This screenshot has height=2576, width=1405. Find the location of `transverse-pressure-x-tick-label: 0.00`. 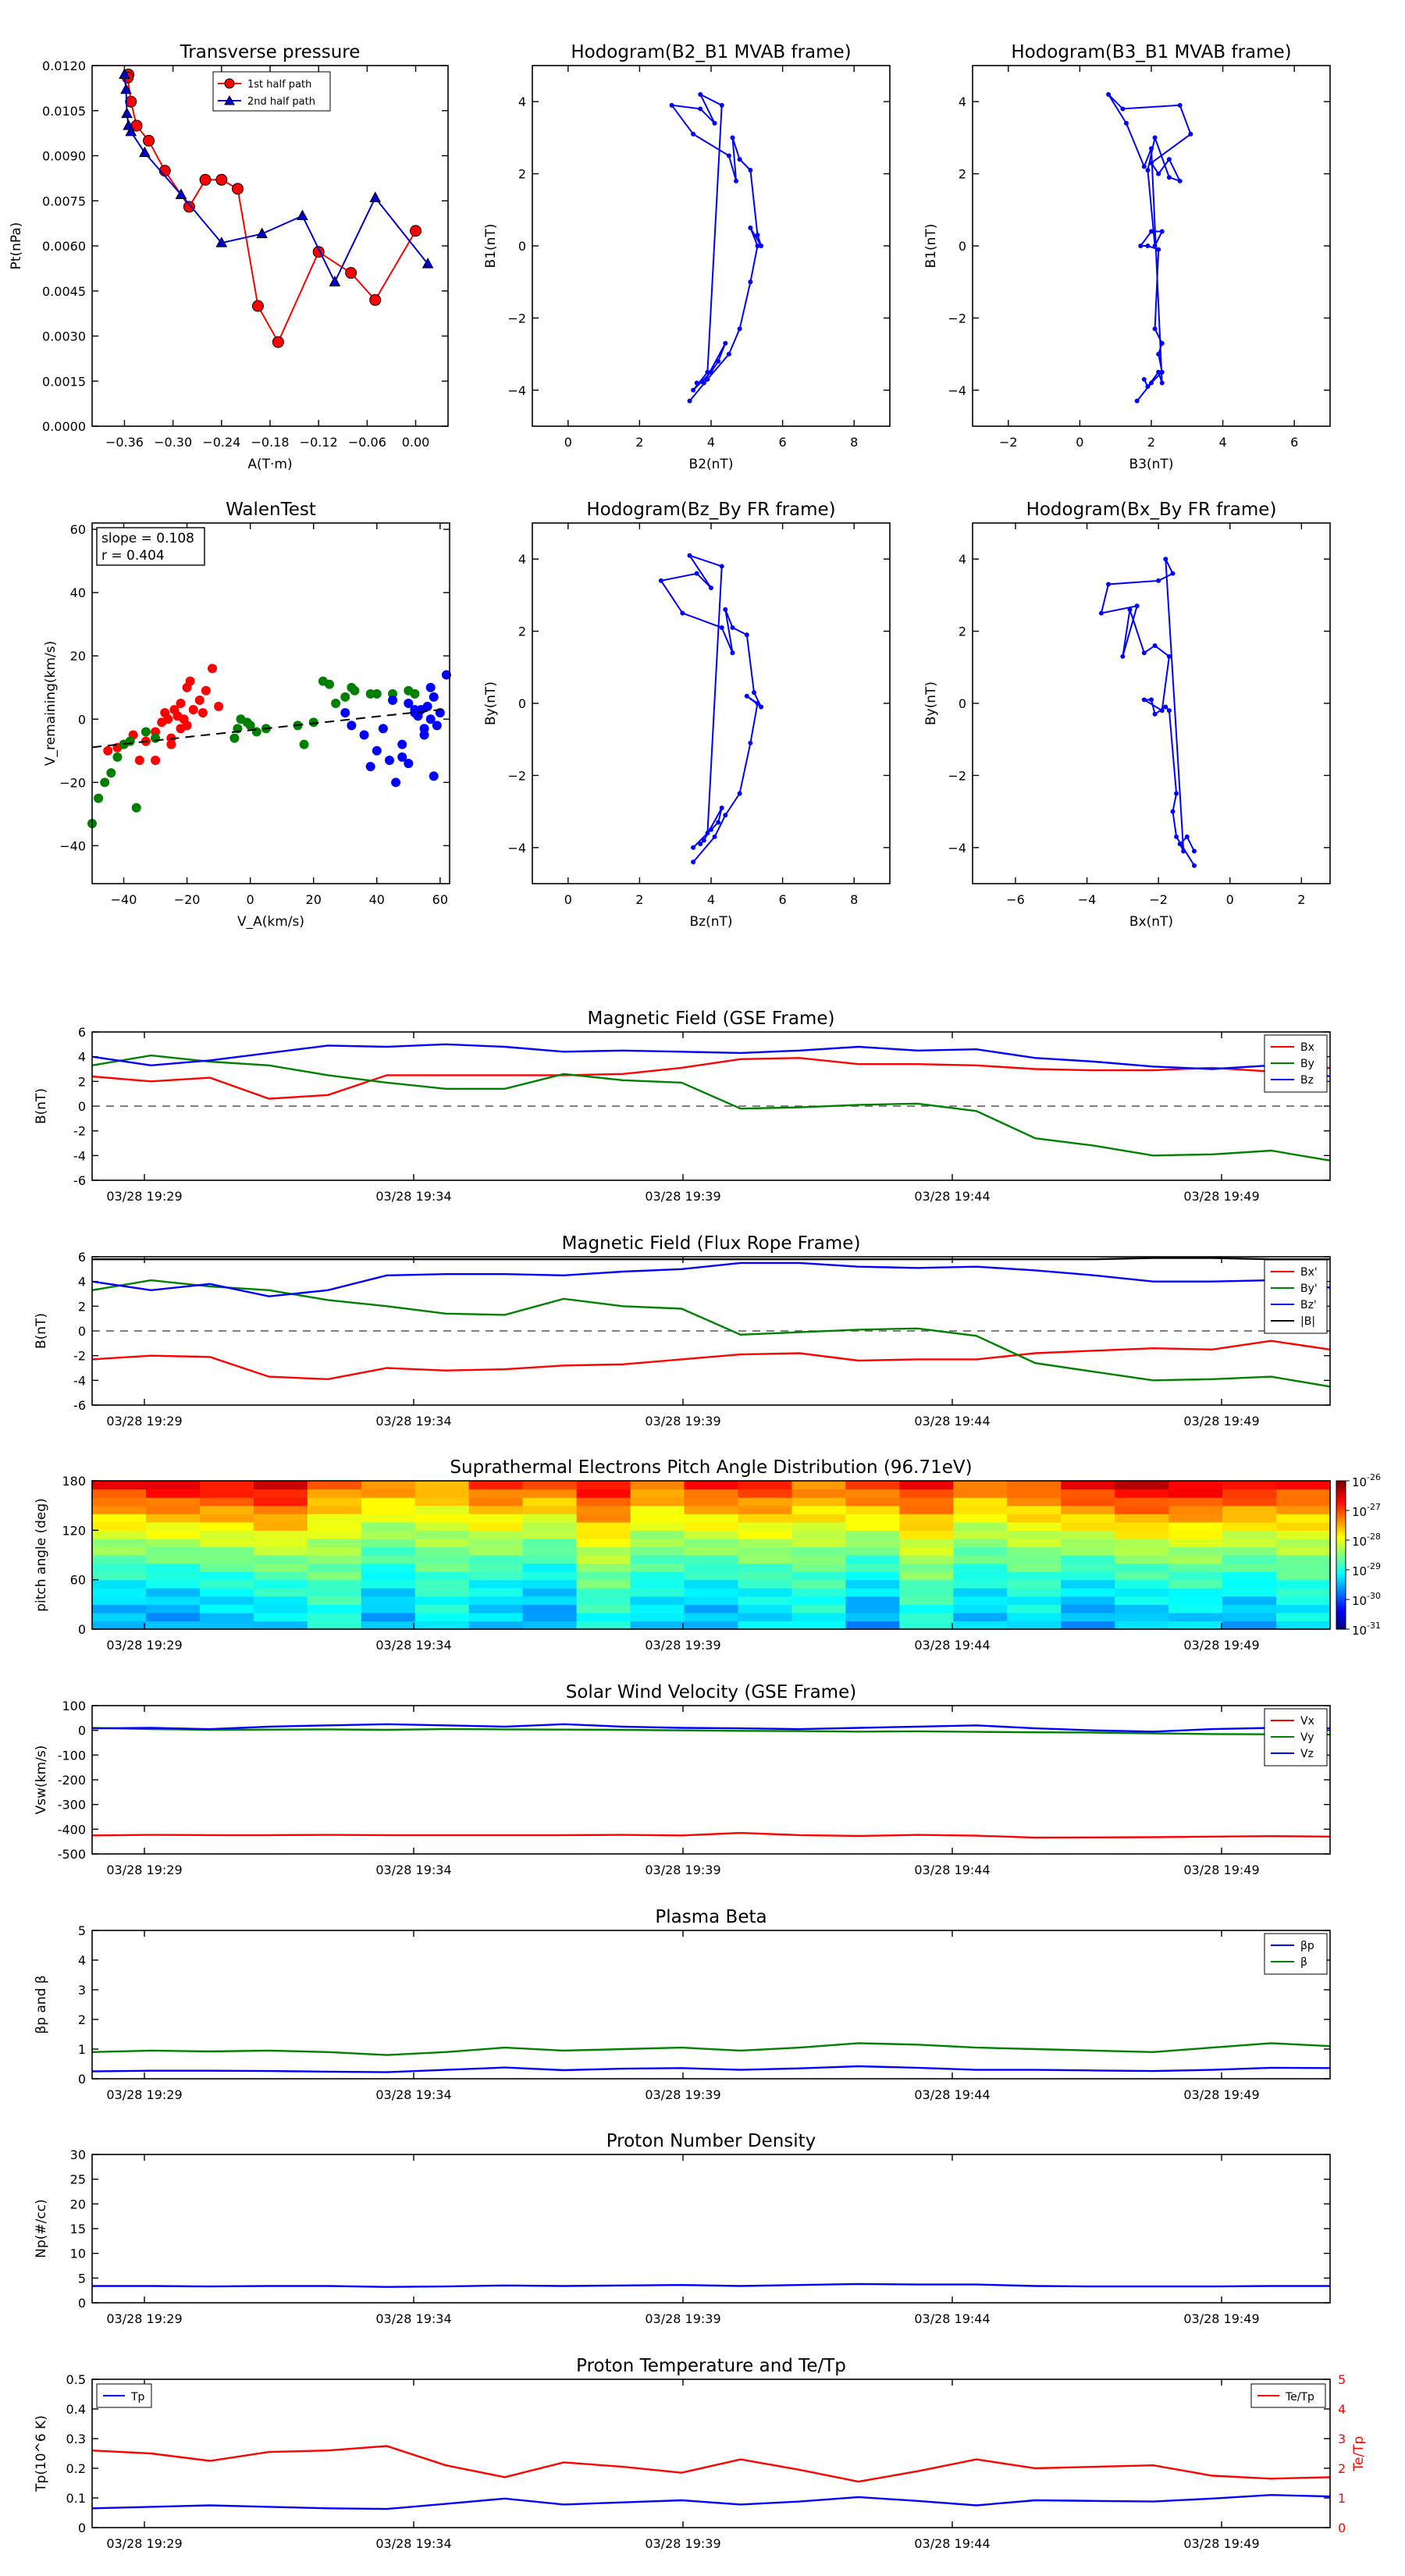

transverse-pressure-x-tick-label: 0.00 is located at coordinates (416, 442).